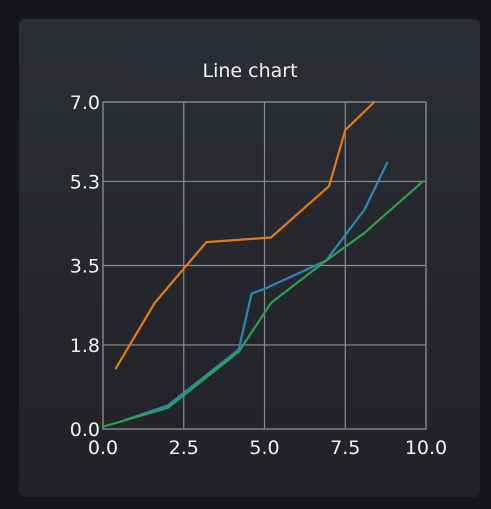 Image resolution: width=491 pixels, height=509 pixels. I want to click on x-tick-label: 5.0, so click(264, 448).